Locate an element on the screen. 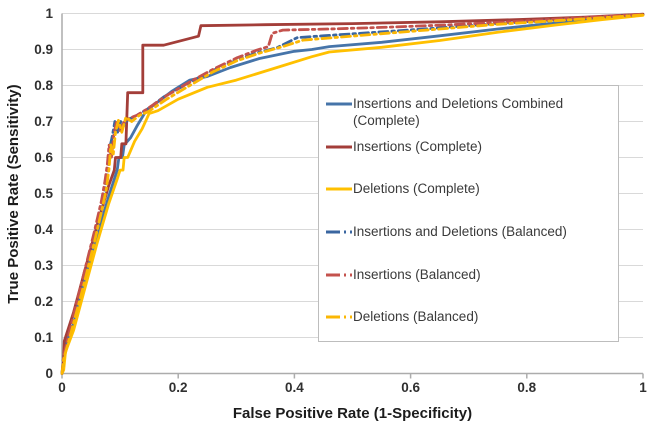 Image resolution: width=653 pixels, height=432 pixels. legend-item: Insertions (Complete) is located at coordinates (470, 146).